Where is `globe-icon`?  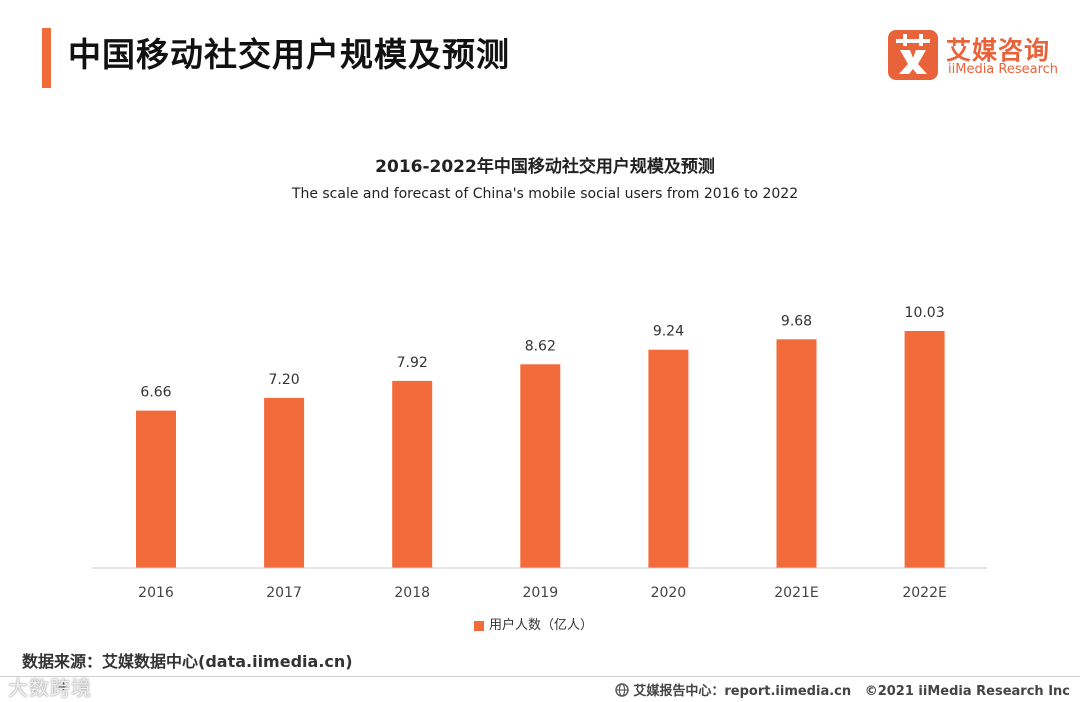 globe-icon is located at coordinates (622, 691).